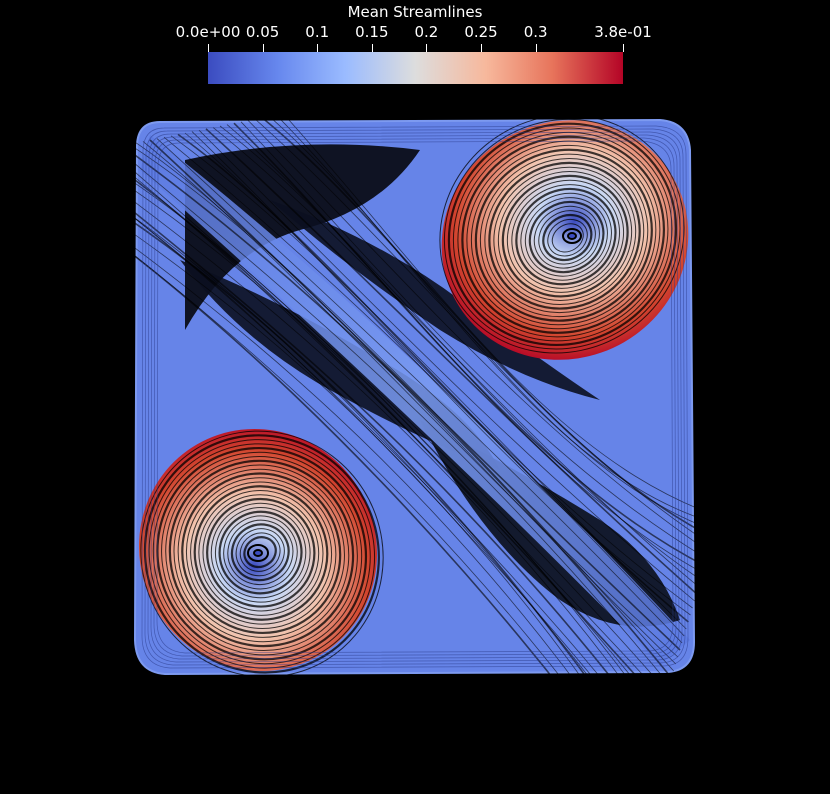 This screenshot has height=794, width=830. I want to click on colorbar-tick-label: 0.15, so click(372, 32).